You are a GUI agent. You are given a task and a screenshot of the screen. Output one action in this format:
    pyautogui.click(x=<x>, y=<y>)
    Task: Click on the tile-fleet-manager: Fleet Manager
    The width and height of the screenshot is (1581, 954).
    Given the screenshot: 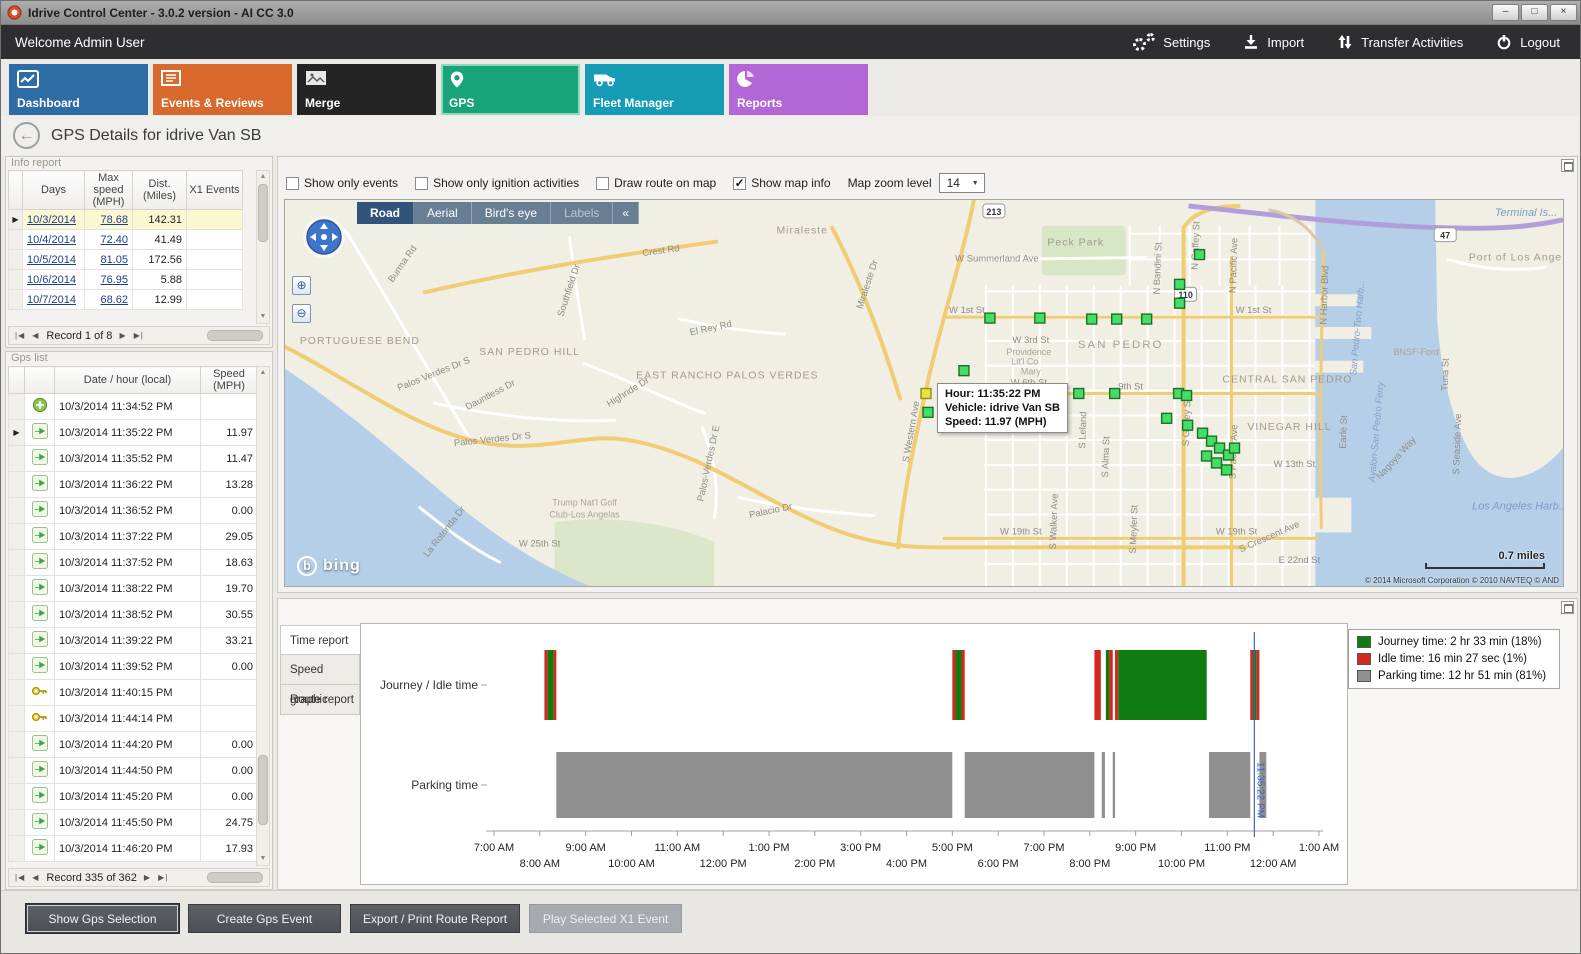 What is the action you would take?
    pyautogui.click(x=654, y=89)
    